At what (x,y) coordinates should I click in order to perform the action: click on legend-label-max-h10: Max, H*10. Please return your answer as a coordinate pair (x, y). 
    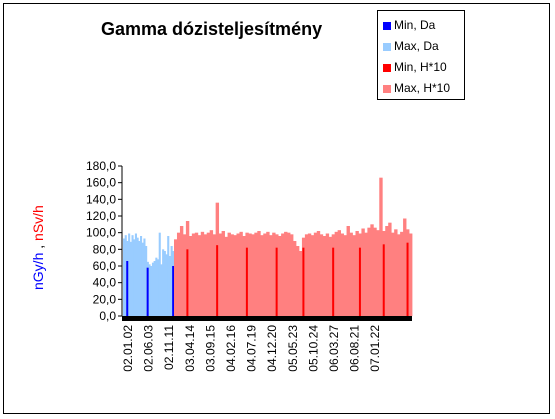
    Looking at the image, I should click on (422, 88).